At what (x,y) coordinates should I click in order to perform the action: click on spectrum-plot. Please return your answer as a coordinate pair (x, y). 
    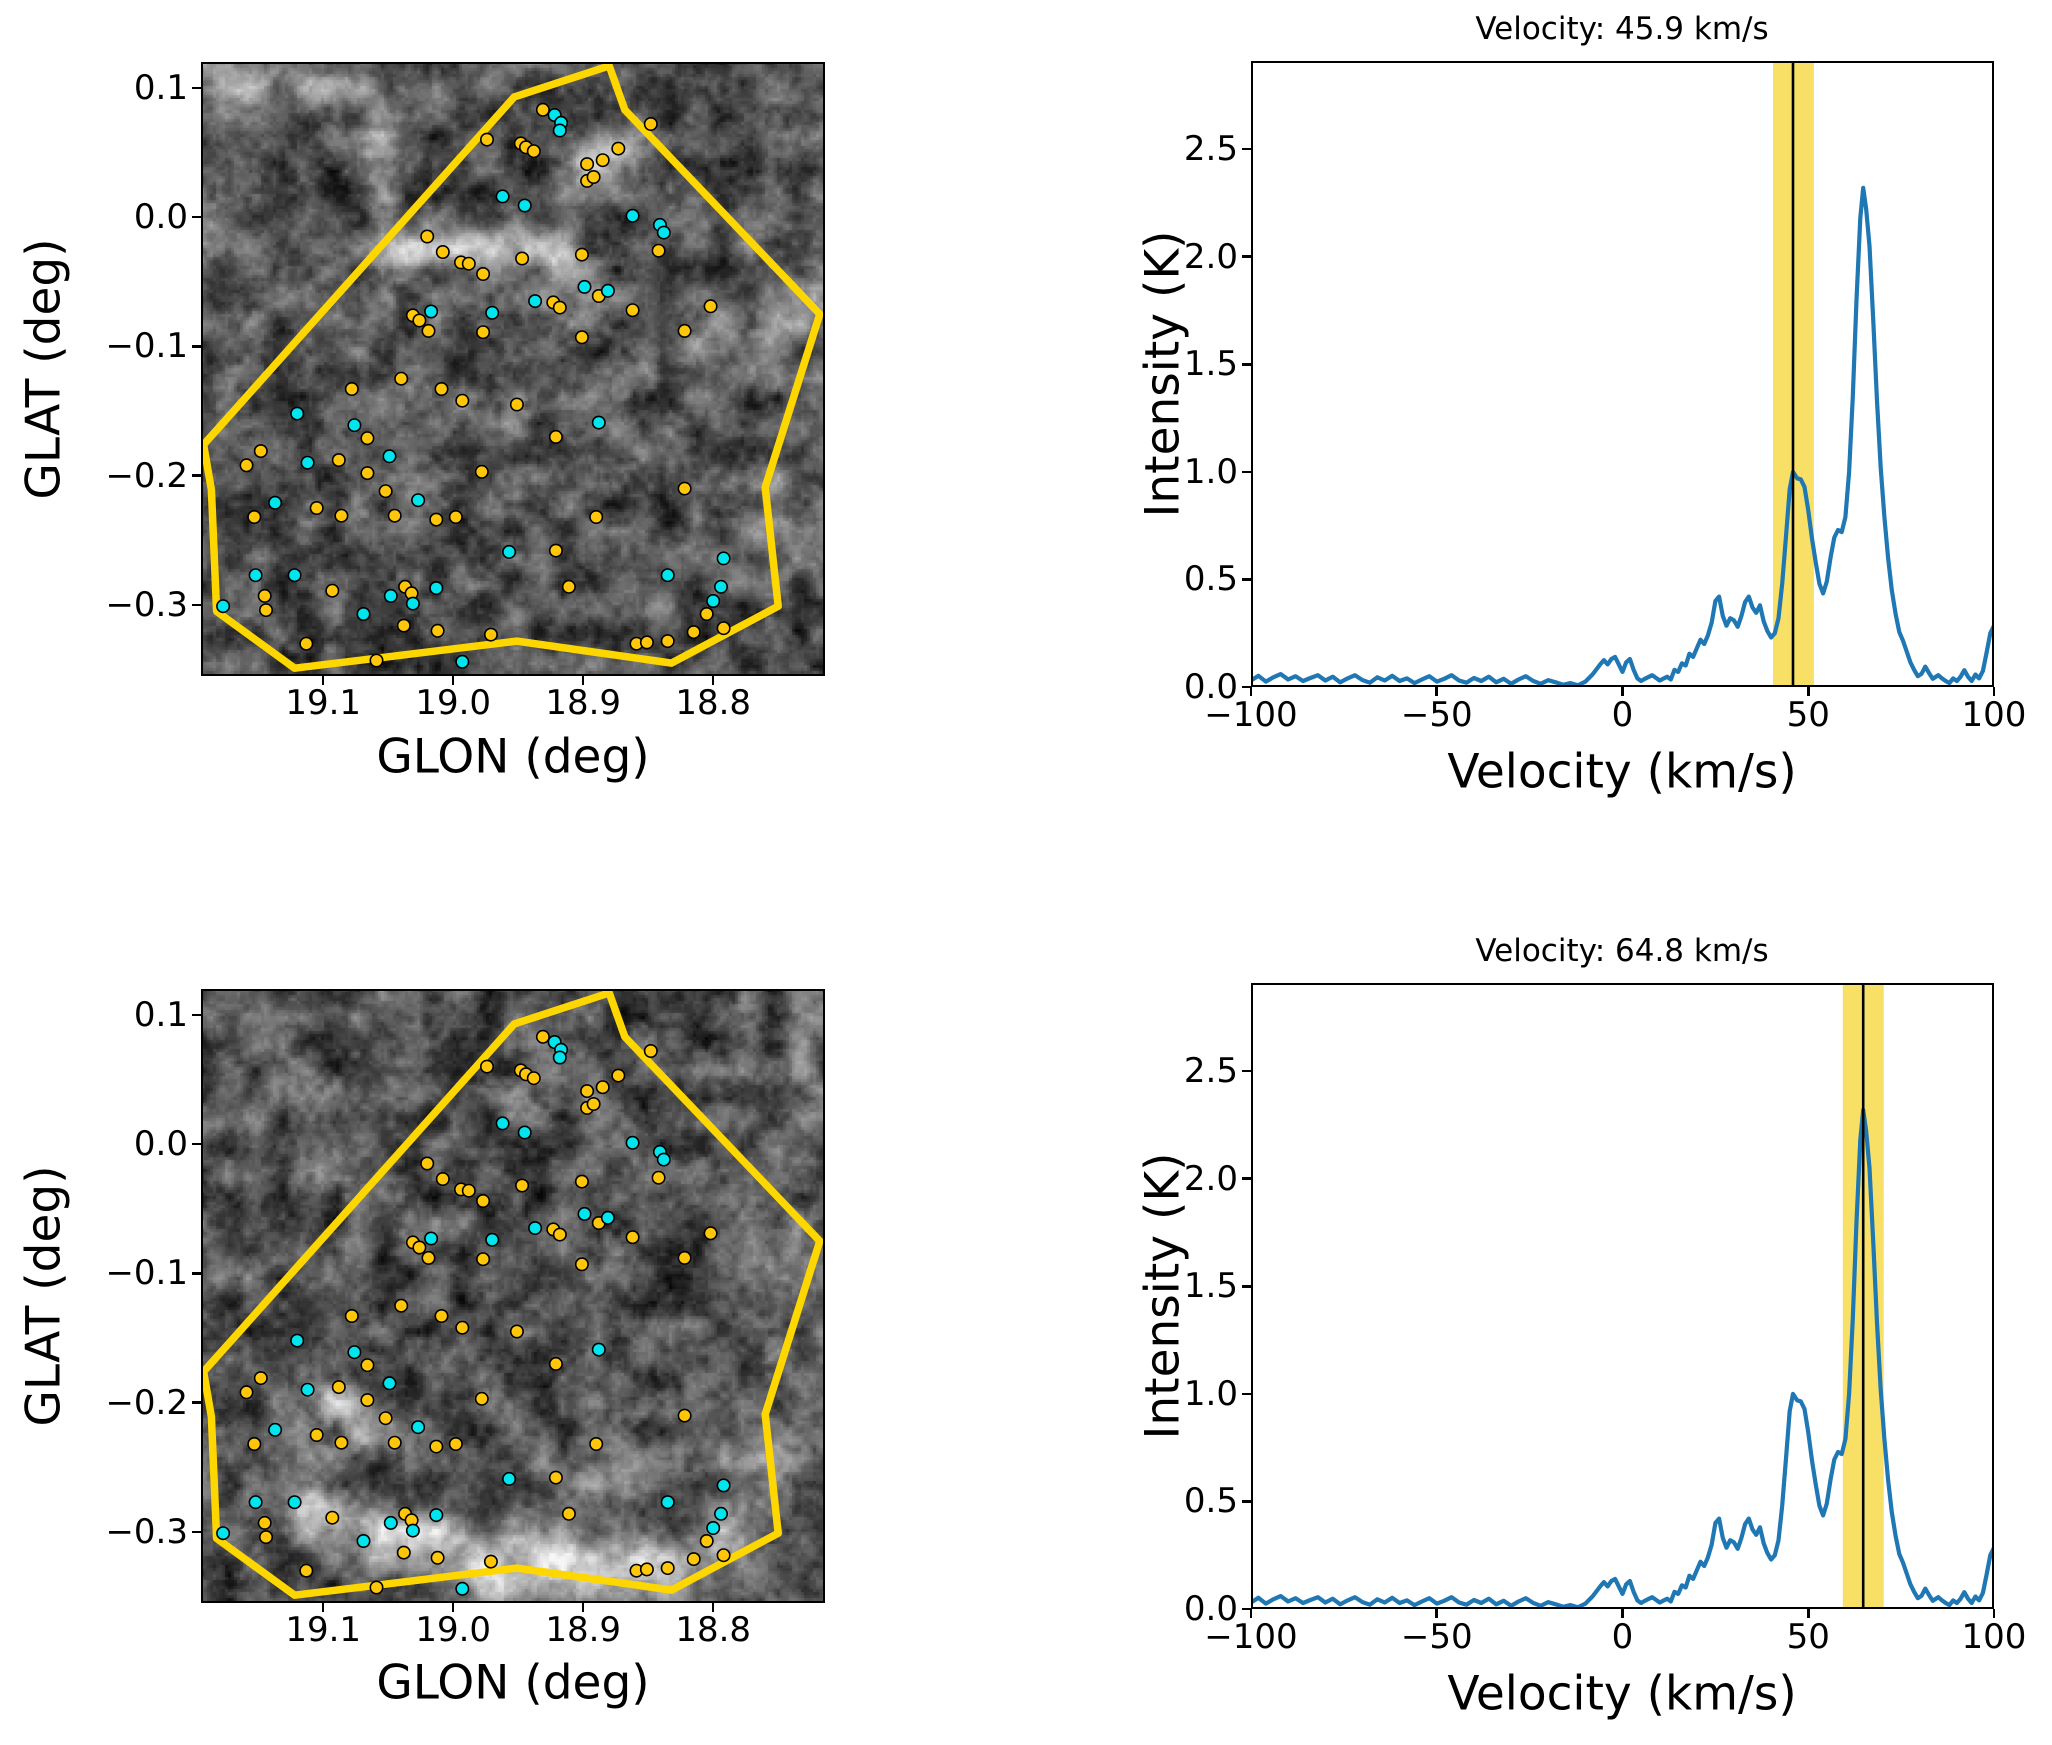
    Looking at the image, I should click on (1622, 374).